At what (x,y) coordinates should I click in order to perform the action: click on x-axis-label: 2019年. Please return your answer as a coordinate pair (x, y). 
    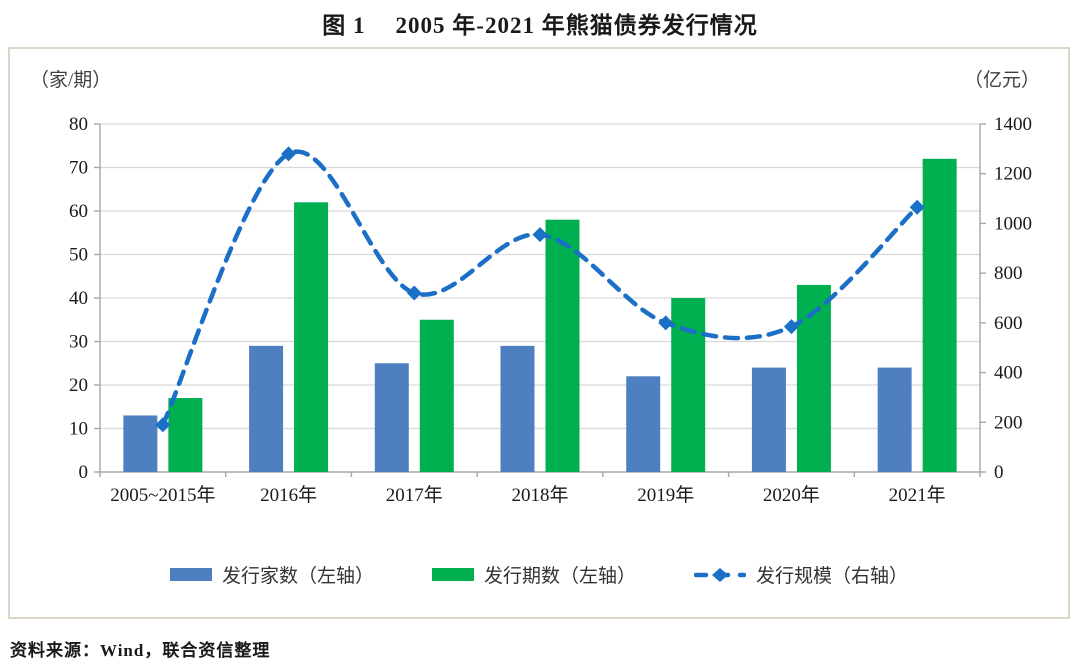
    Looking at the image, I should click on (665, 495).